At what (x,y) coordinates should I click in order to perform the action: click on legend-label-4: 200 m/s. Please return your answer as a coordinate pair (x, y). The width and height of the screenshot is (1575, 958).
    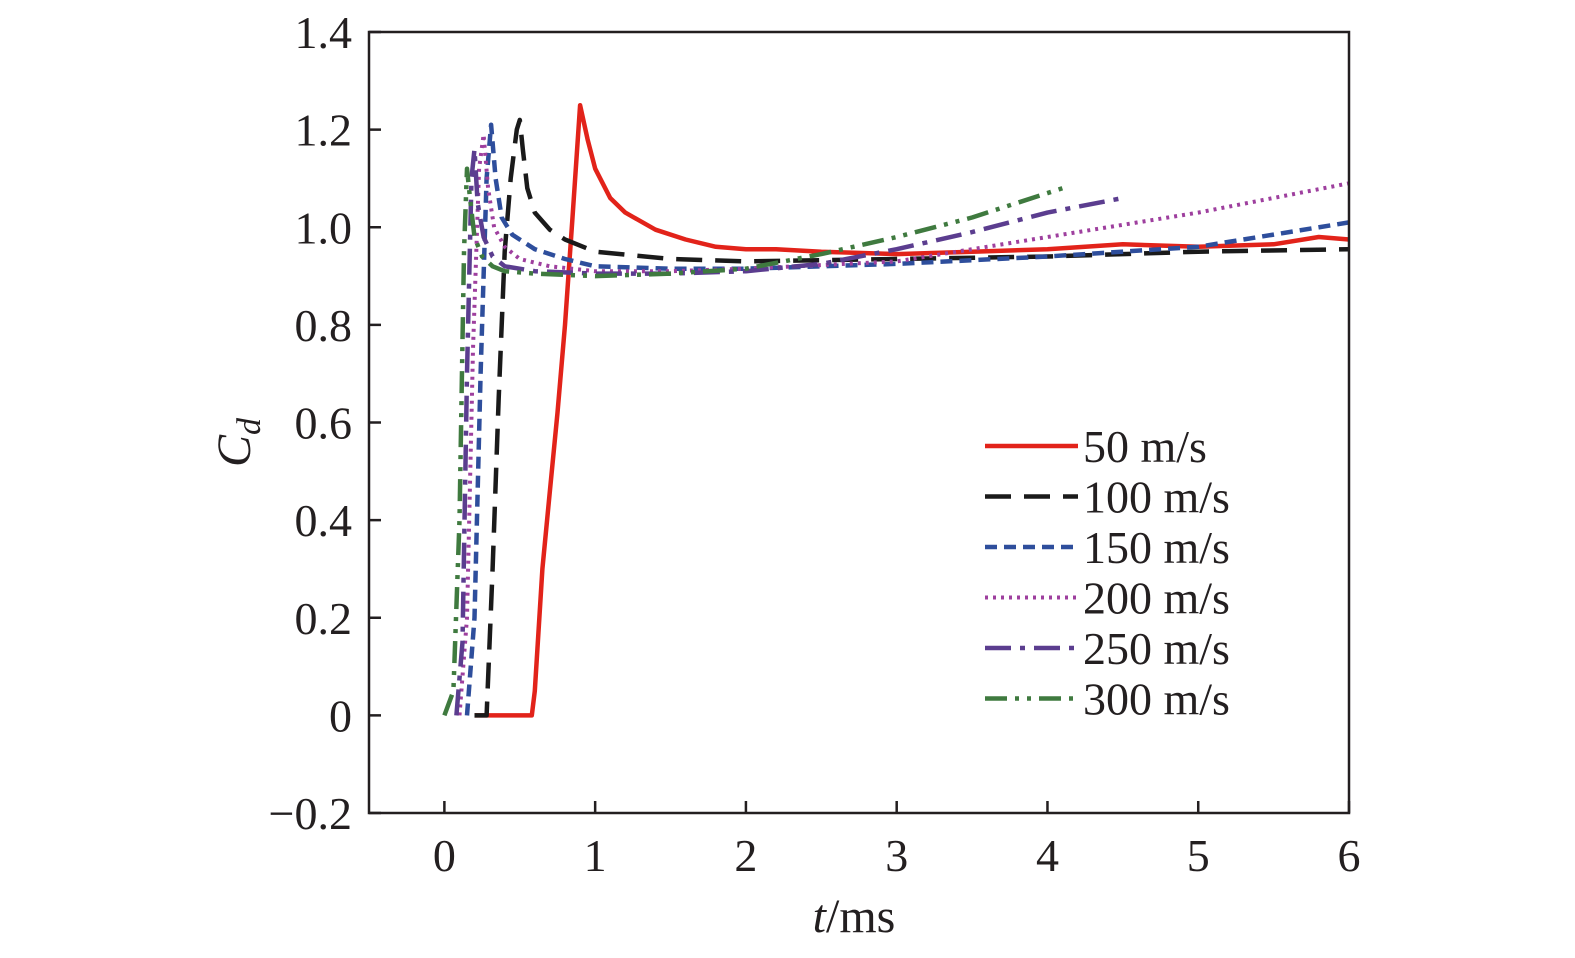
    Looking at the image, I should click on (1156, 598).